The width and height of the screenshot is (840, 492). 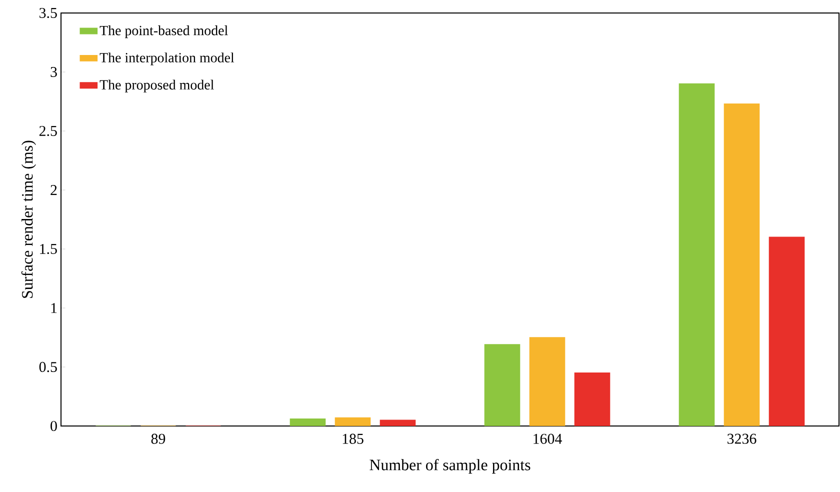 What do you see at coordinates (158, 439) in the screenshot?
I see `x-tick-label: 89` at bounding box center [158, 439].